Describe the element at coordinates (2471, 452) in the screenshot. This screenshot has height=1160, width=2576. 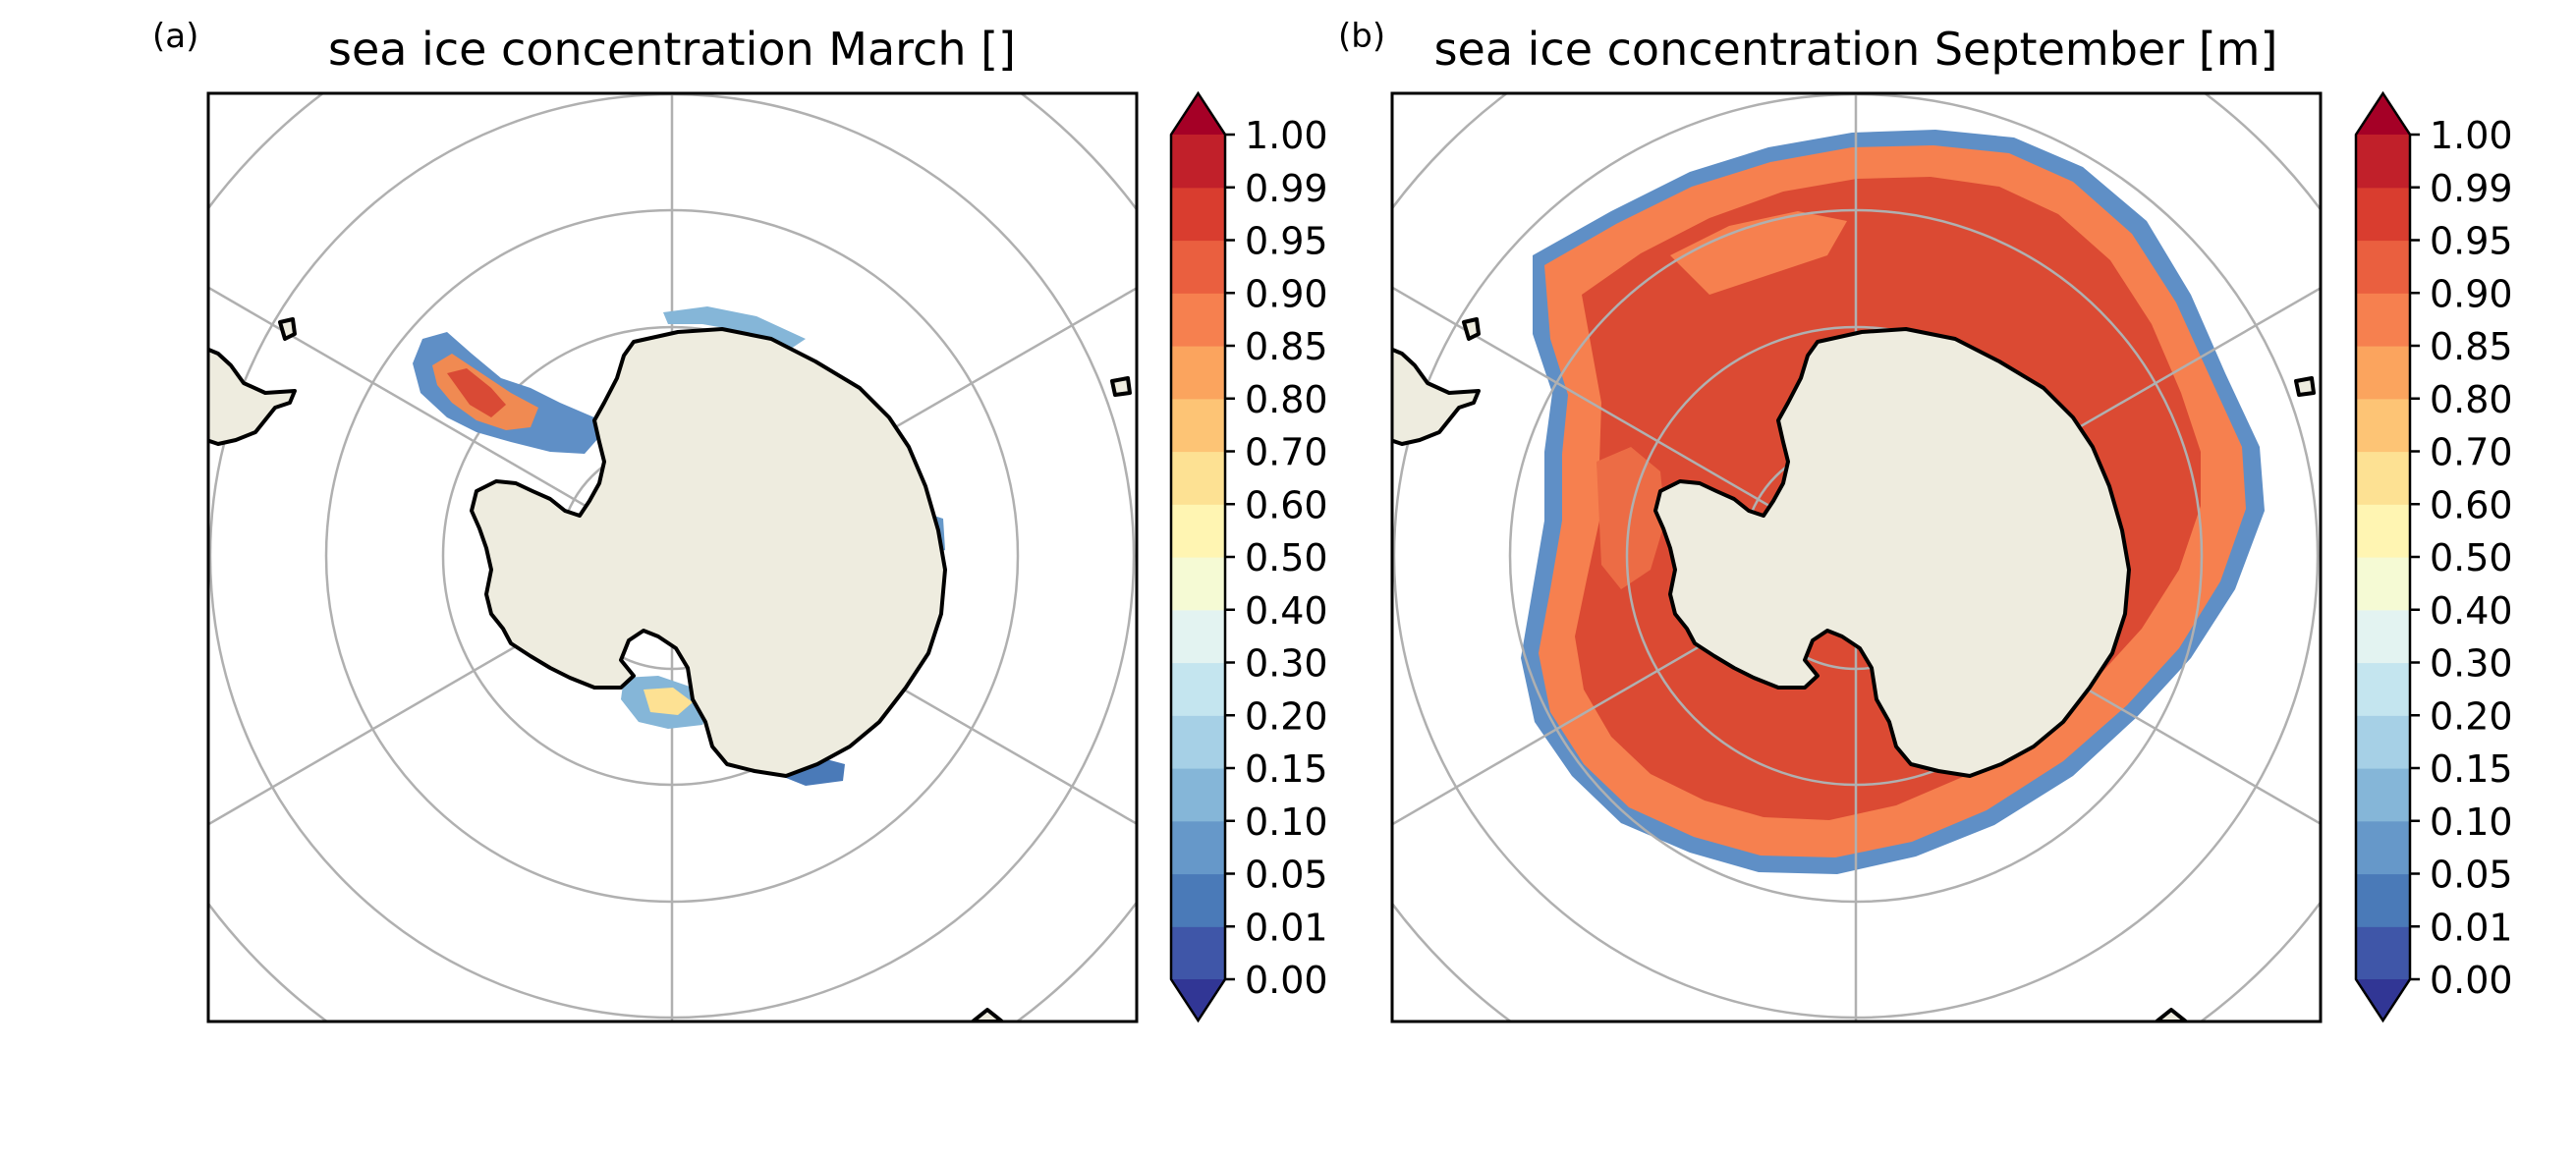
I see `colorbar-b-tick-label: 0.70` at that location.